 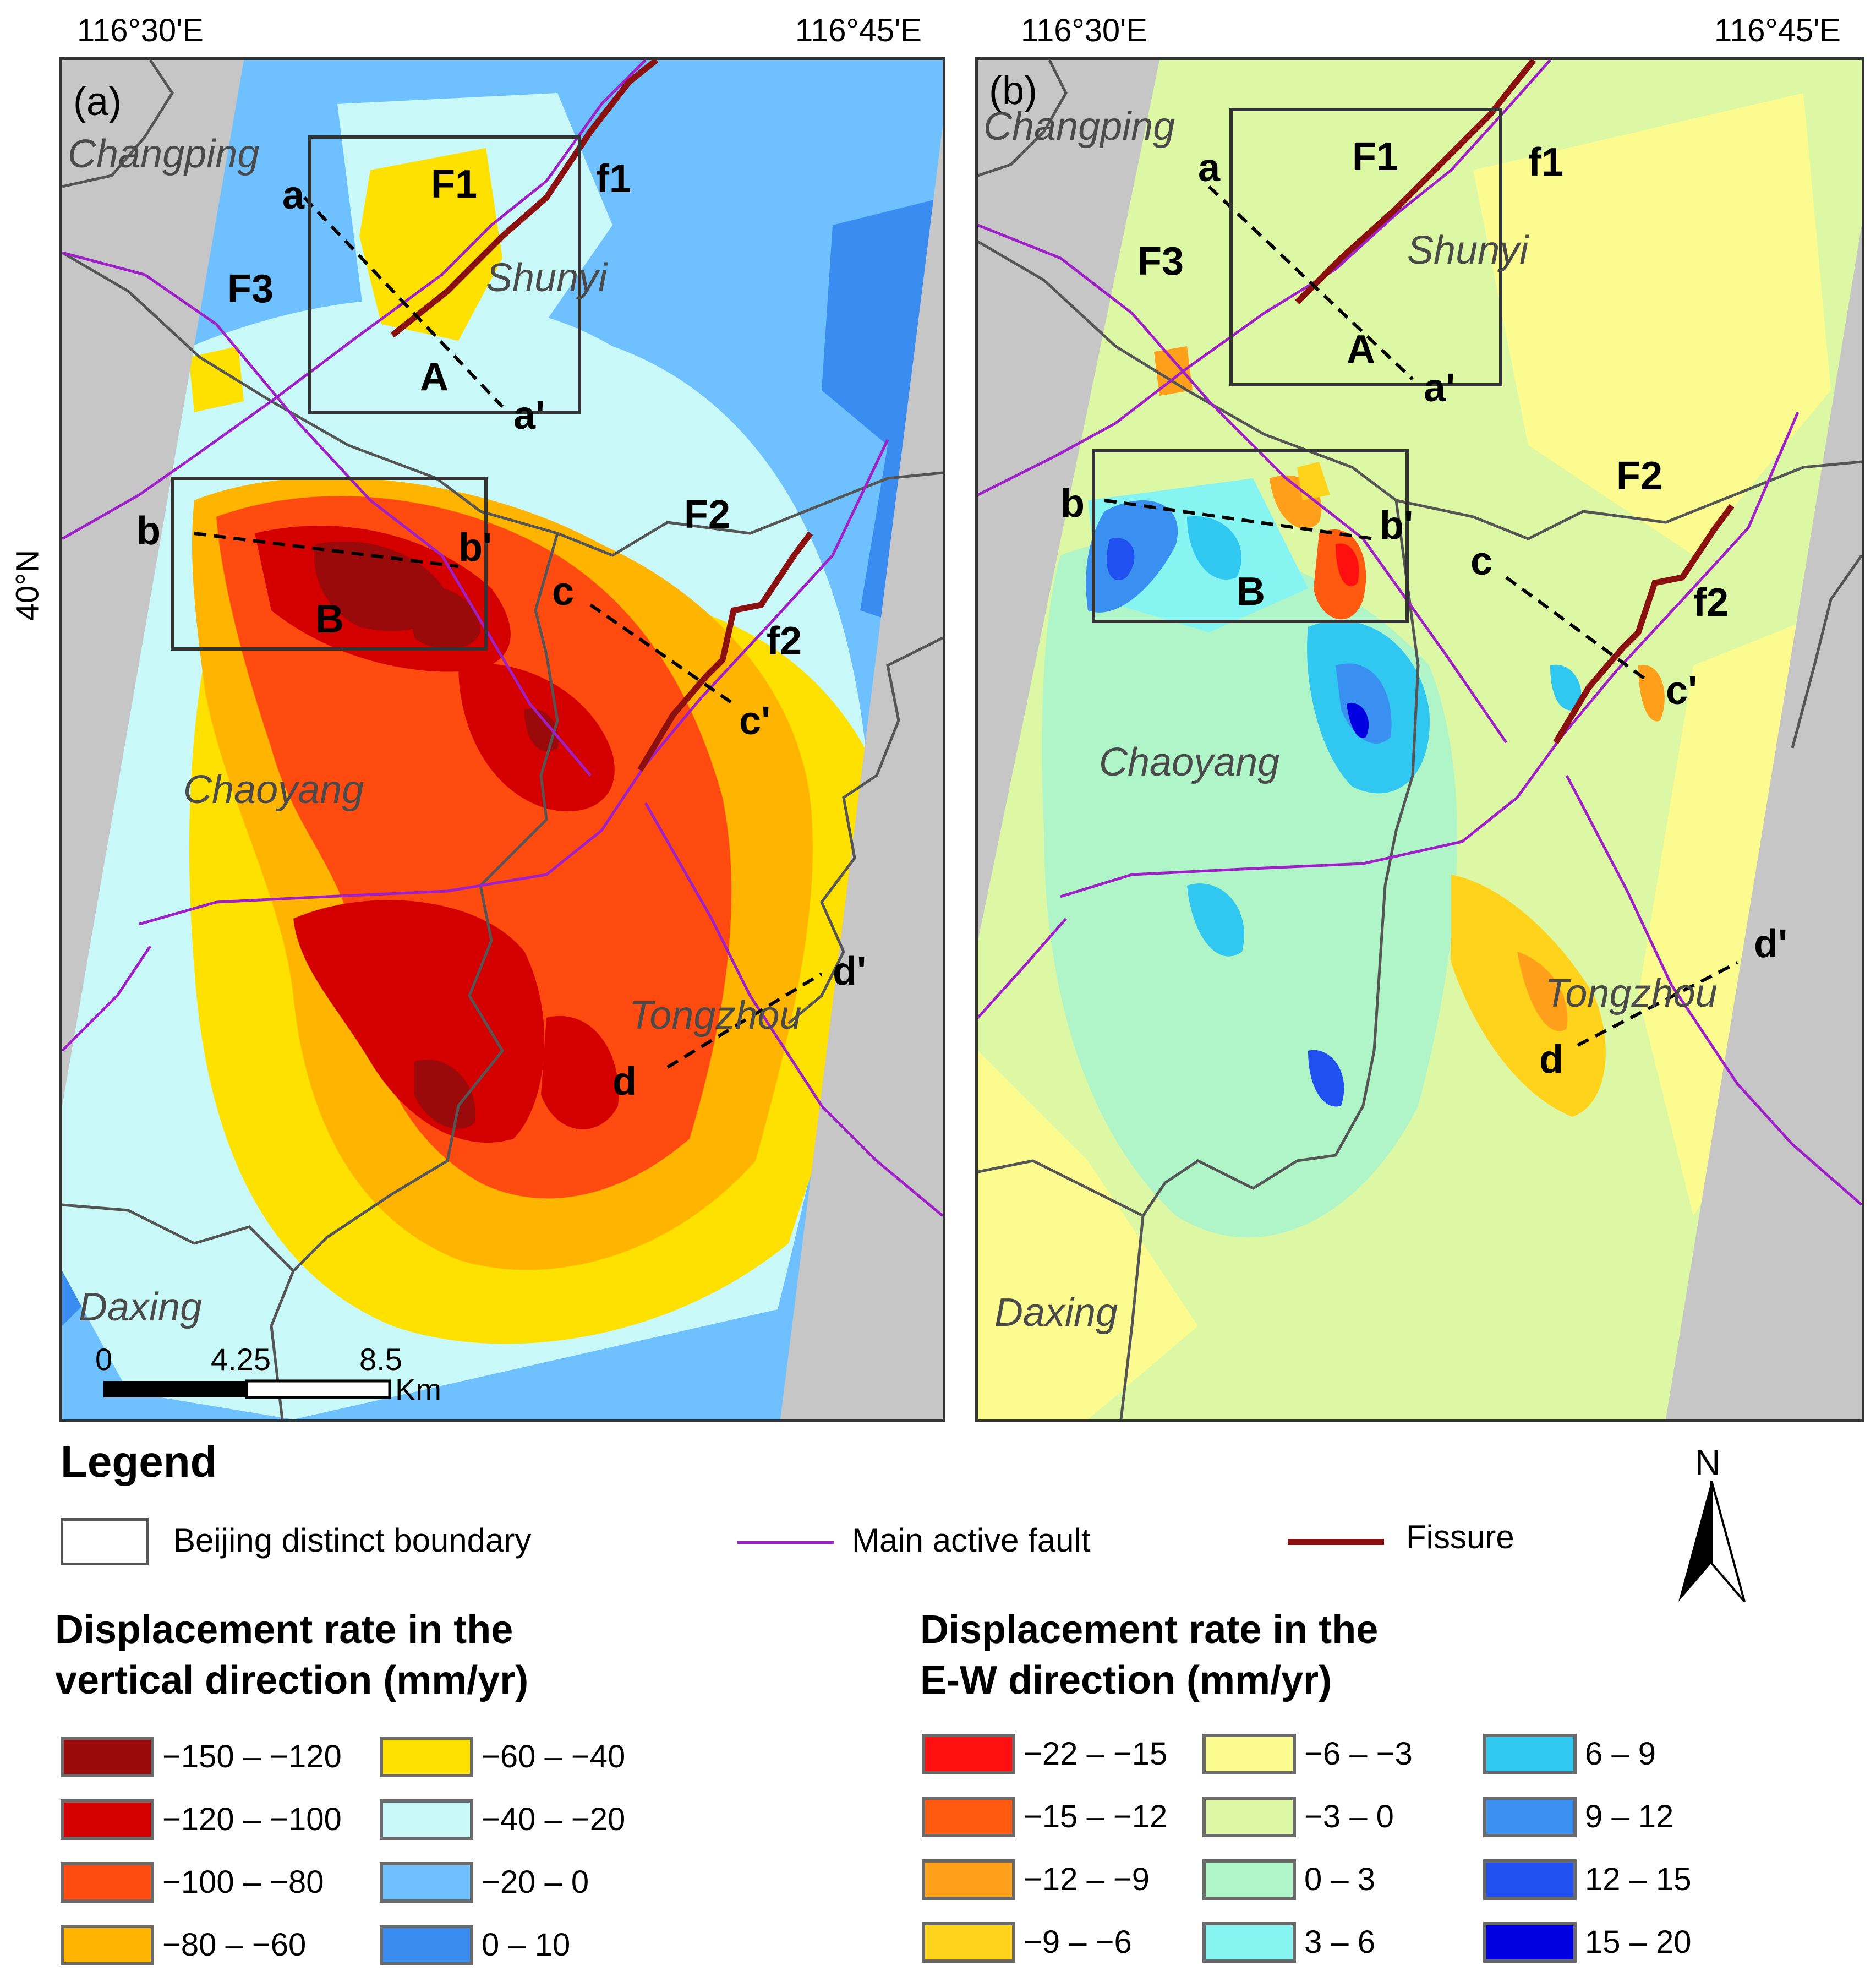 What do you see at coordinates (252, 1757) in the screenshot?
I see `vertical-class-label-0: −150 – −120` at bounding box center [252, 1757].